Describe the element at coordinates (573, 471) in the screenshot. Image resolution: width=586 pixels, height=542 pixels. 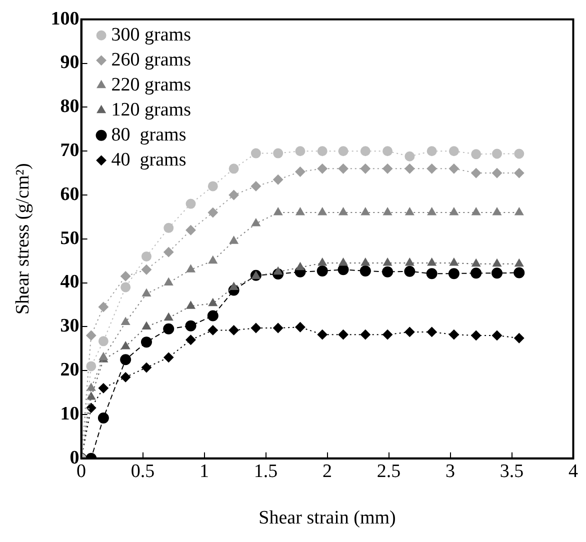
I see `x-tick-label: 4` at that location.